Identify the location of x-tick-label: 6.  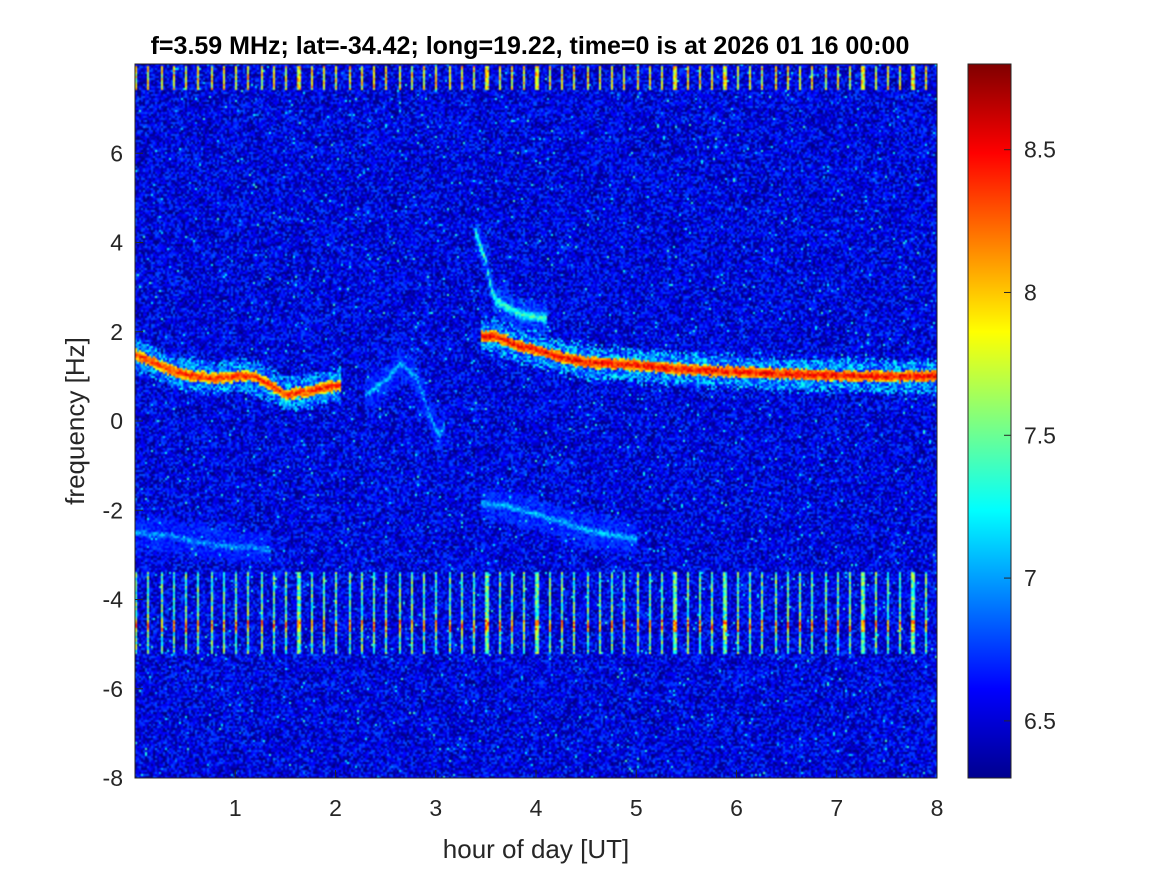
(736, 808).